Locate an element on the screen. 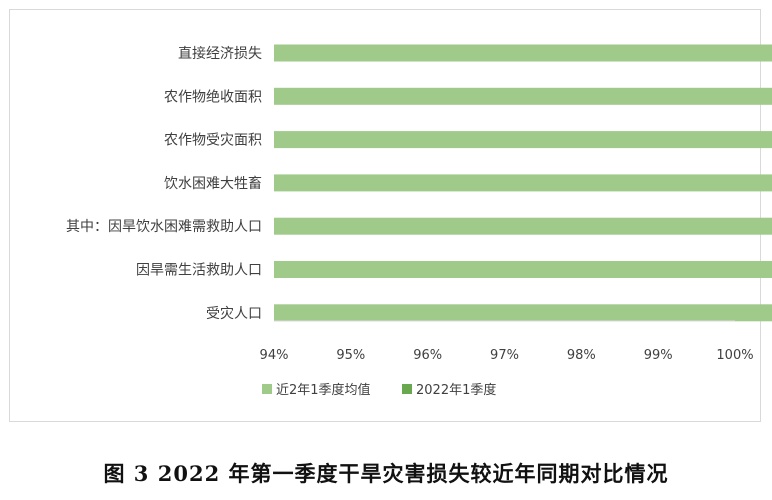 Image resolution: width=772 pixels, height=500 pixels. x-tick-label: 99% is located at coordinates (658, 355).